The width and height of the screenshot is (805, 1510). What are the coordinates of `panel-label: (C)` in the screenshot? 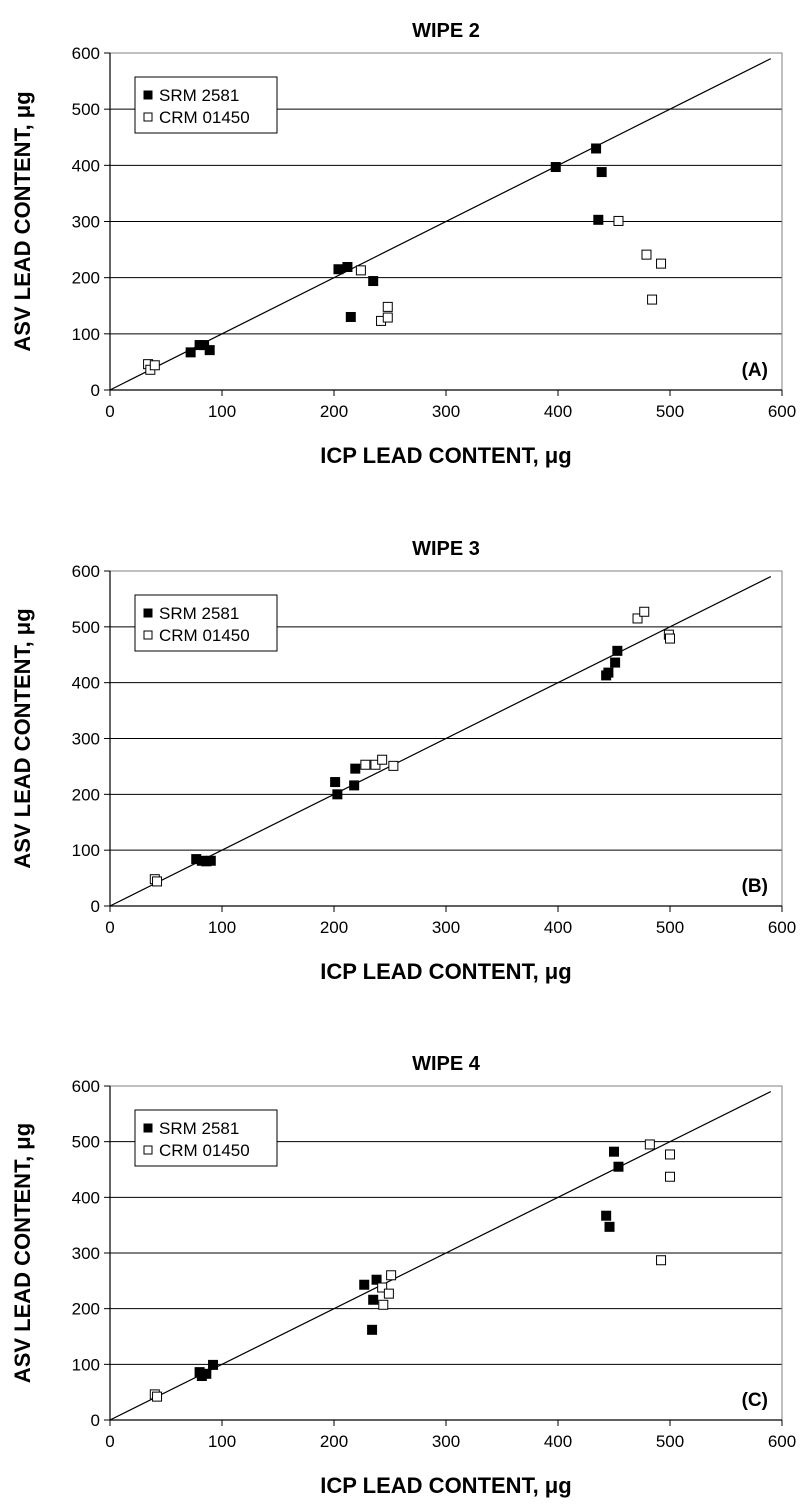 It's located at (755, 1400).